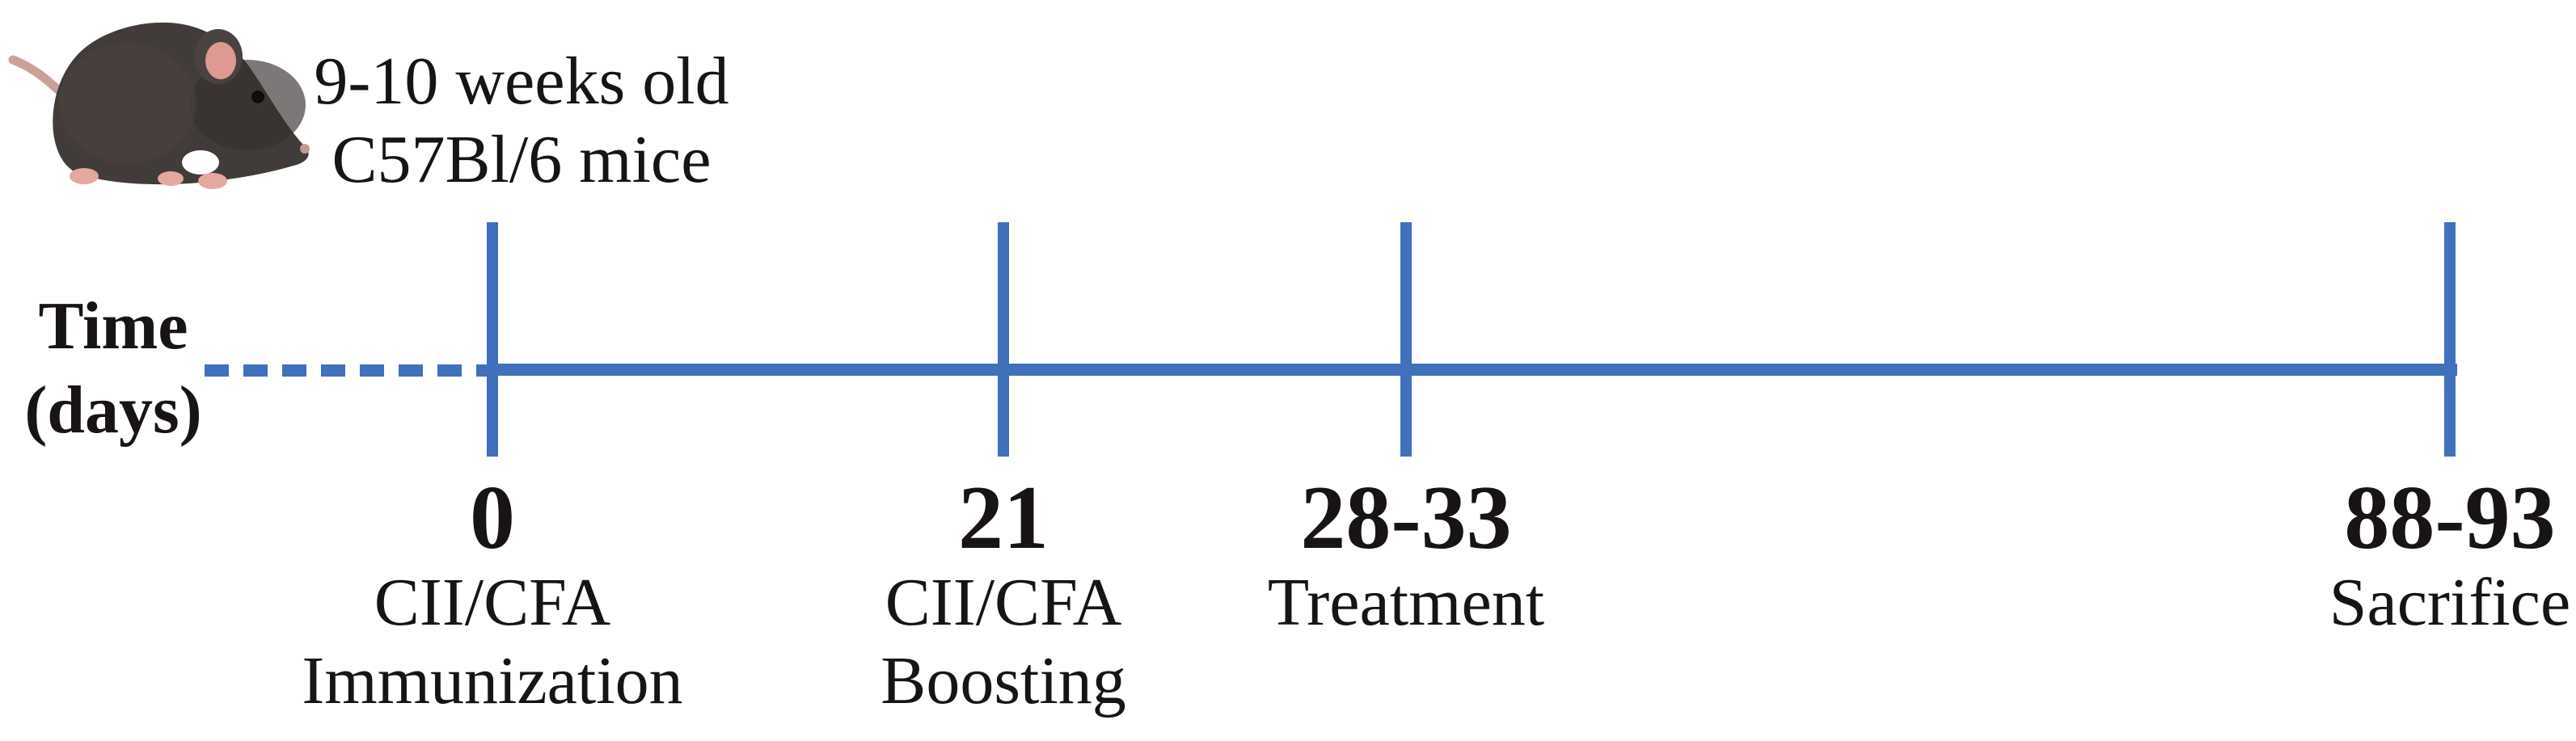  I want to click on time-axis-label: Time (days), so click(113, 369).